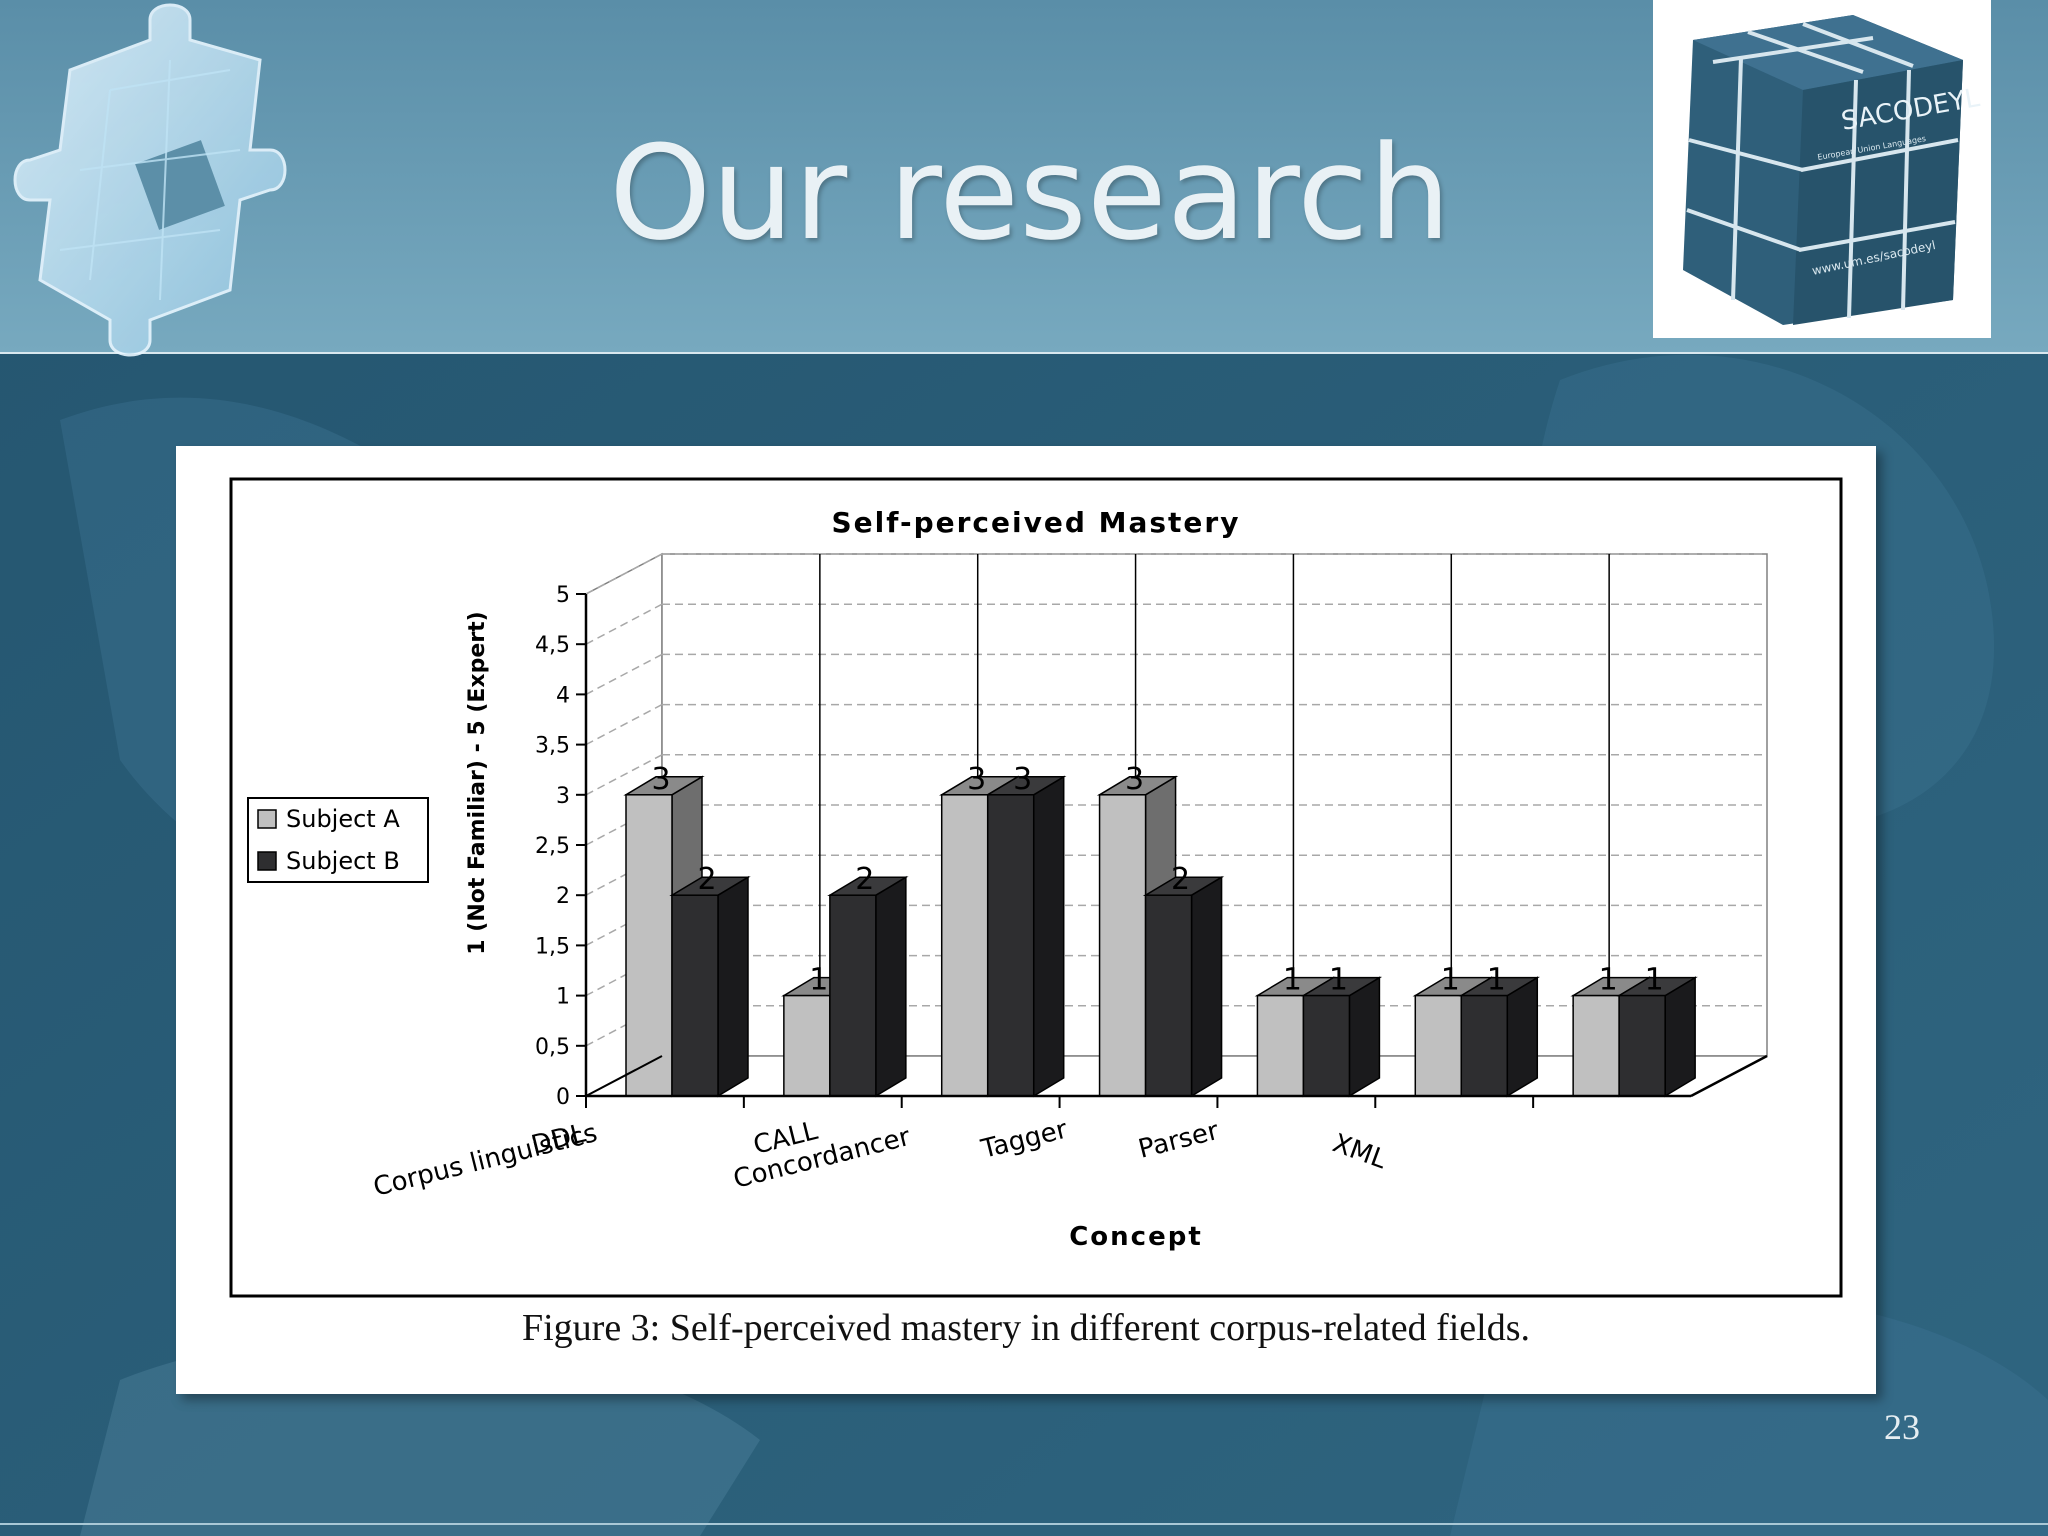 The width and height of the screenshot is (2048, 1536). I want to click on y-tick-label: 2,5, so click(552, 846).